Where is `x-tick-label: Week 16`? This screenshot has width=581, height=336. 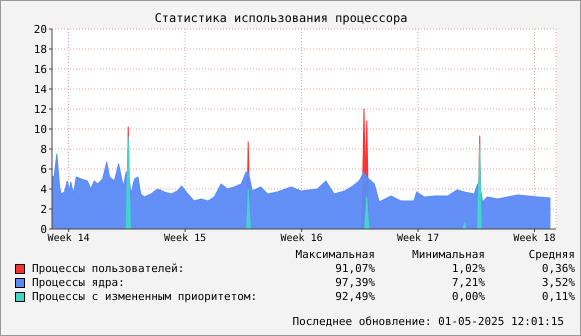 x-tick-label: Week 16 is located at coordinates (301, 238).